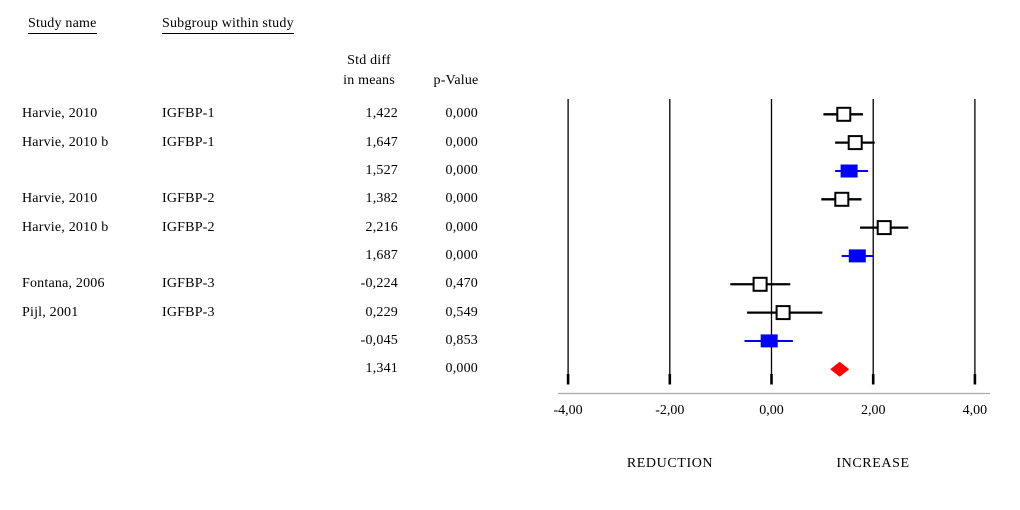  I want to click on p-value-cell: 0,549, so click(461, 312).